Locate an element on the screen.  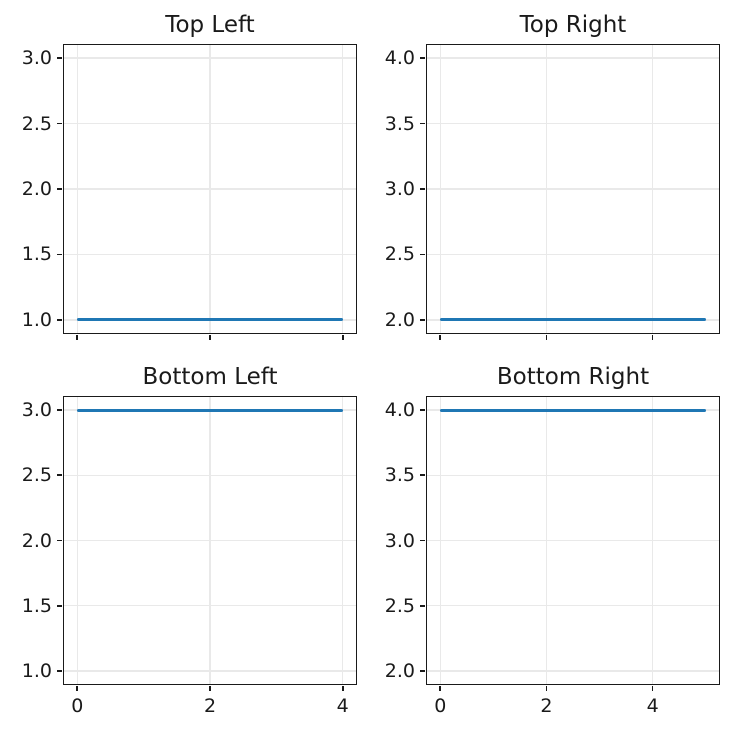
subplot-bottom-left-title: Bottom Left is located at coordinates (210, 377).